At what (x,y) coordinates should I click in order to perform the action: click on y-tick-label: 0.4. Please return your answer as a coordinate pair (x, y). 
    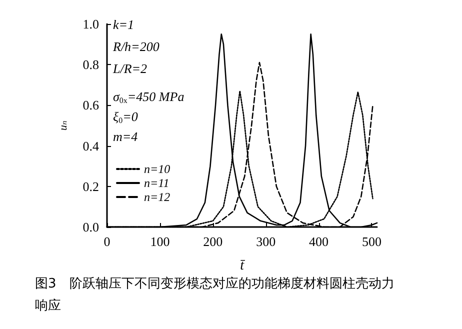
    Looking at the image, I should click on (91, 146).